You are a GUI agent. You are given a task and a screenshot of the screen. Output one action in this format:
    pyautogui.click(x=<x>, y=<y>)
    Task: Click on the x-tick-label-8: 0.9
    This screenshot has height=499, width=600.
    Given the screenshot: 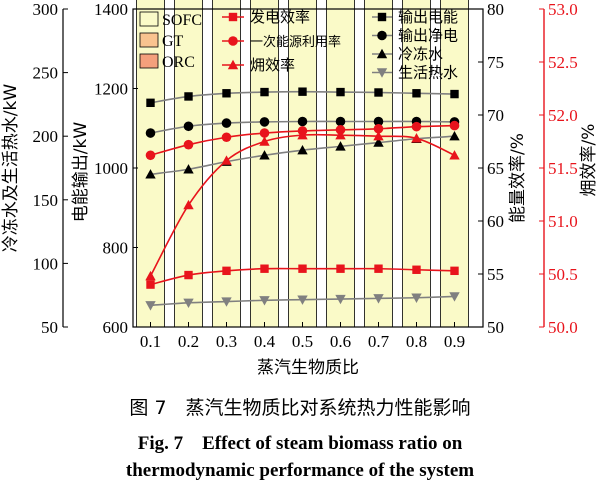 What is the action you would take?
    pyautogui.click(x=454, y=341)
    